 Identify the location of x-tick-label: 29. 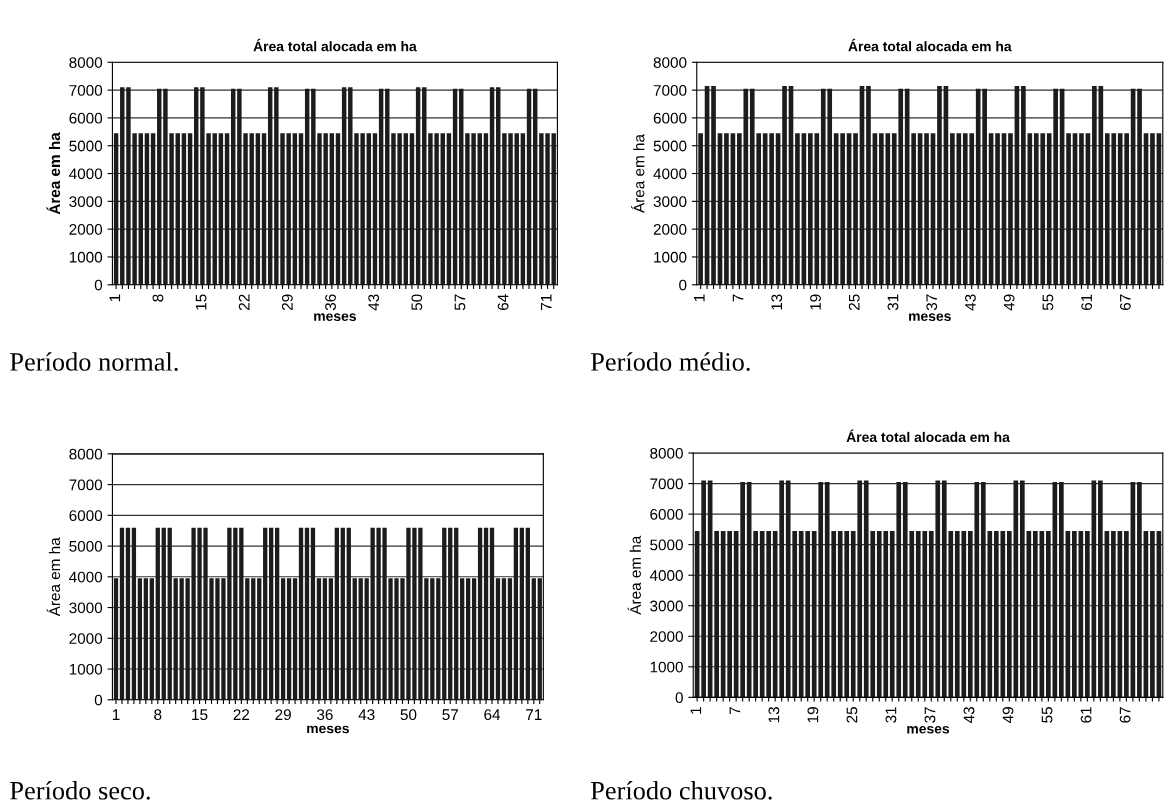
(283, 715).